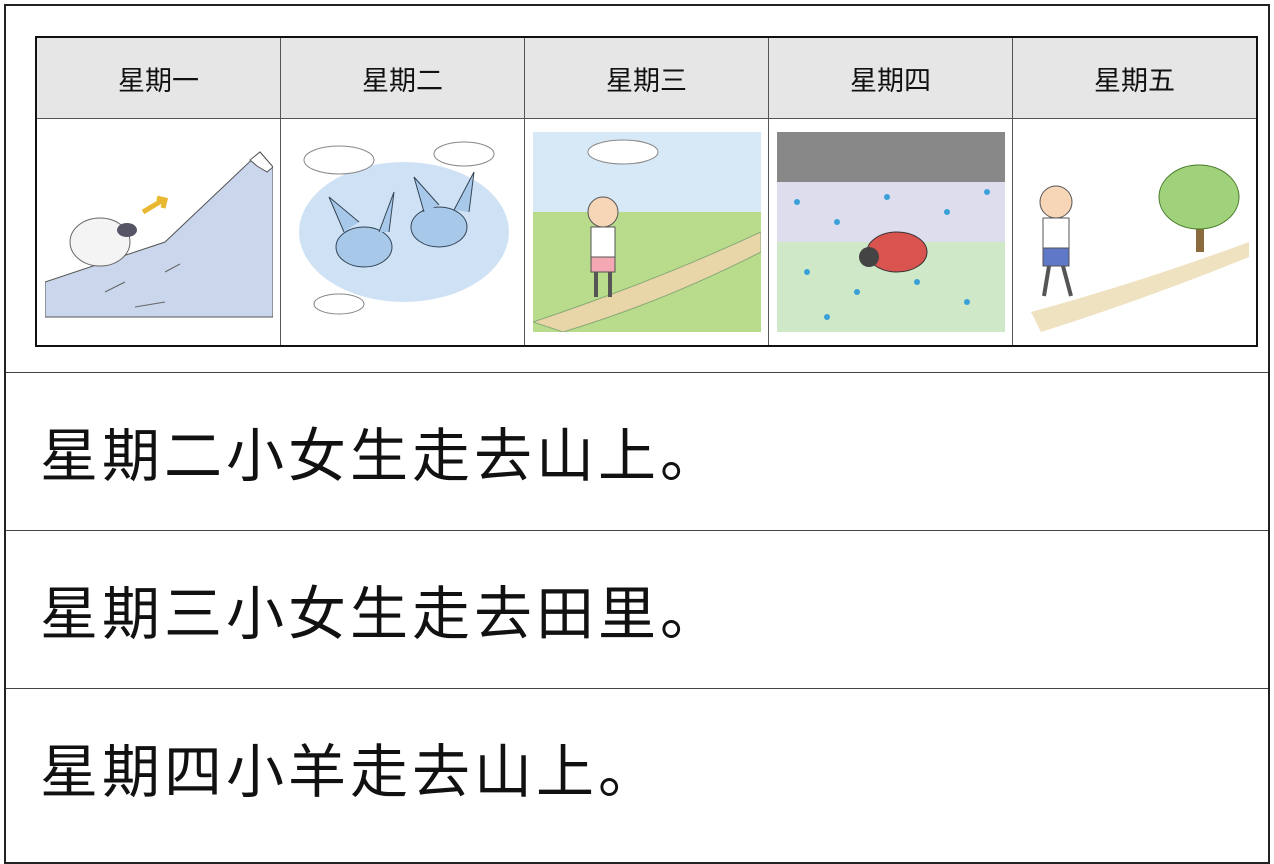 The width and height of the screenshot is (1274, 864). Describe the element at coordinates (1135, 77) in the screenshot. I see `day-header: 星期五` at that location.